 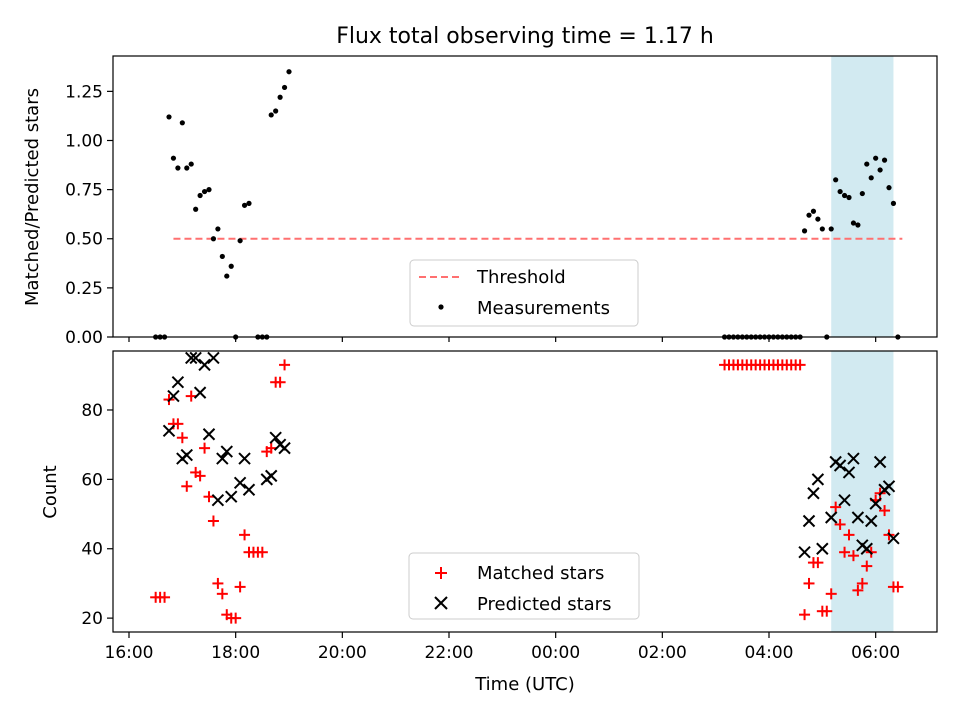 What do you see at coordinates (543, 308) in the screenshot?
I see `legend-measurements-label: Measurements` at bounding box center [543, 308].